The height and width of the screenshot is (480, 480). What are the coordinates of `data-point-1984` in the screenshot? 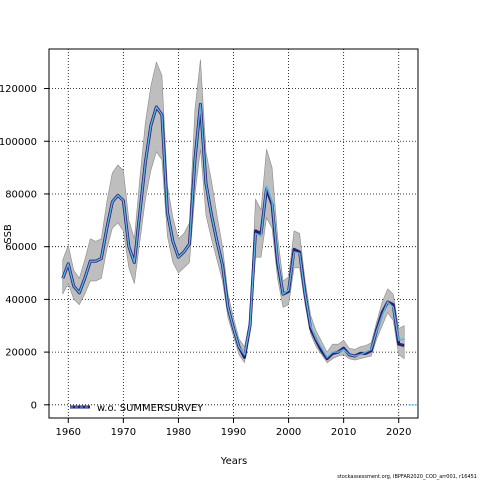 It's located at (200, 104).